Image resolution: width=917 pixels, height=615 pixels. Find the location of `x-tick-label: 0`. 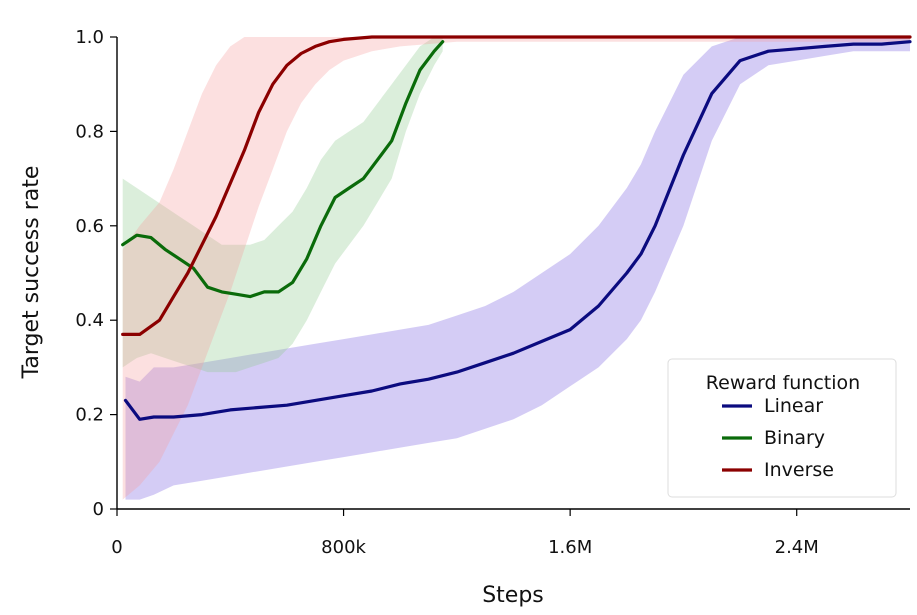

x-tick-label: 0 is located at coordinates (116, 547).